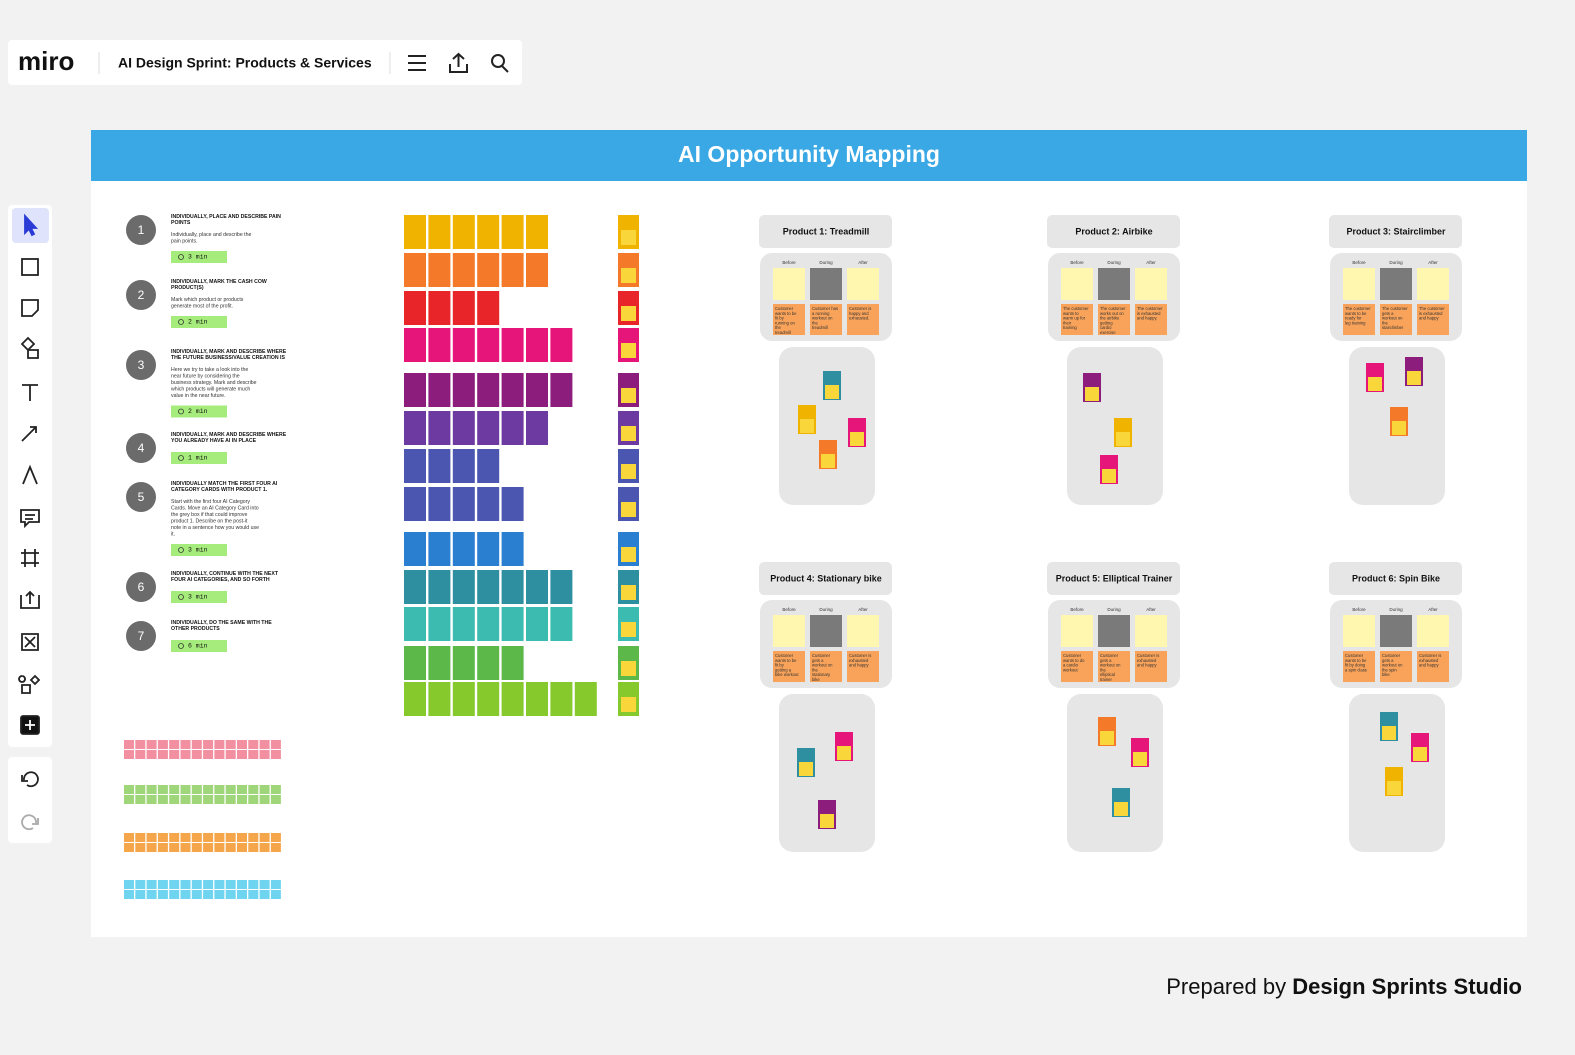 This screenshot has height=1055, width=1575. Describe the element at coordinates (30, 822) in the screenshot. I see `redo` at that location.